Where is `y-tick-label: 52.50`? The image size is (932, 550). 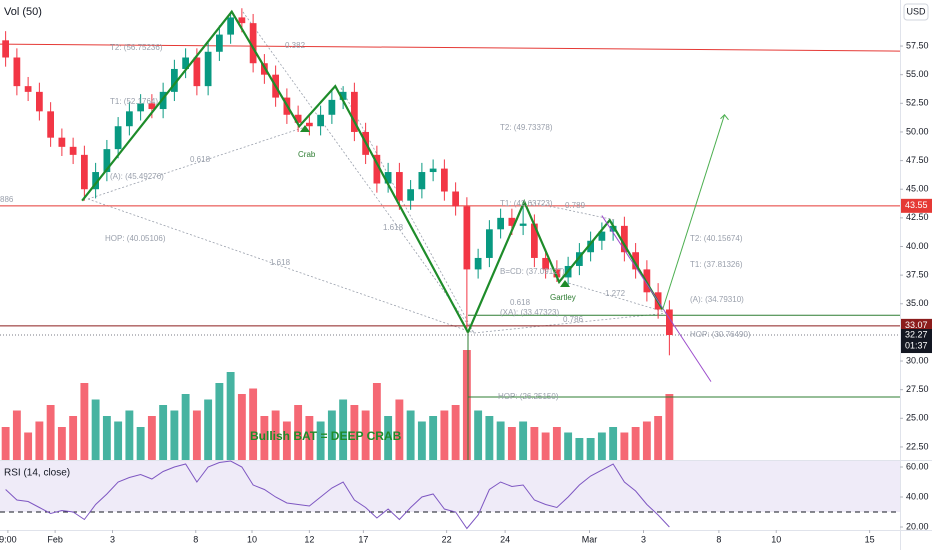
y-tick-label: 52.50 is located at coordinates (917, 103).